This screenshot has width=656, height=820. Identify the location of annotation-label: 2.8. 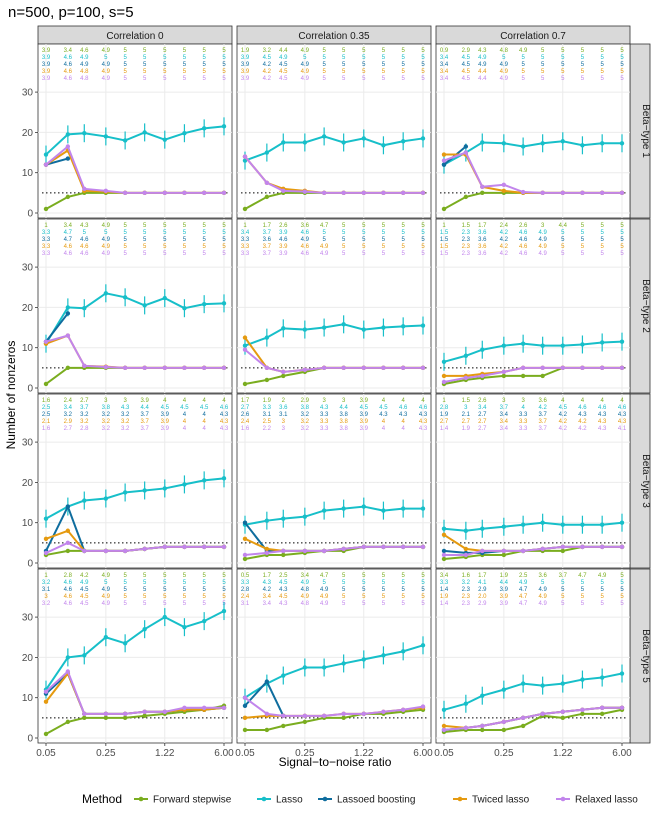
(84, 429).